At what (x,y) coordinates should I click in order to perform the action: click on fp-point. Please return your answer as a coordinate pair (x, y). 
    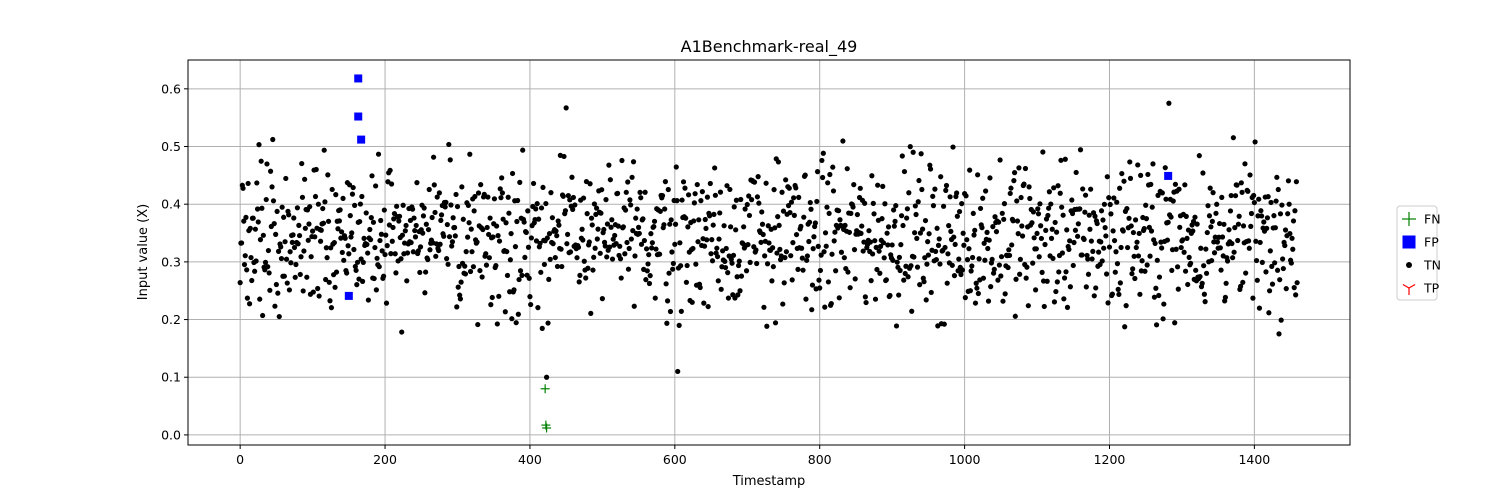
    Looking at the image, I should click on (358, 78).